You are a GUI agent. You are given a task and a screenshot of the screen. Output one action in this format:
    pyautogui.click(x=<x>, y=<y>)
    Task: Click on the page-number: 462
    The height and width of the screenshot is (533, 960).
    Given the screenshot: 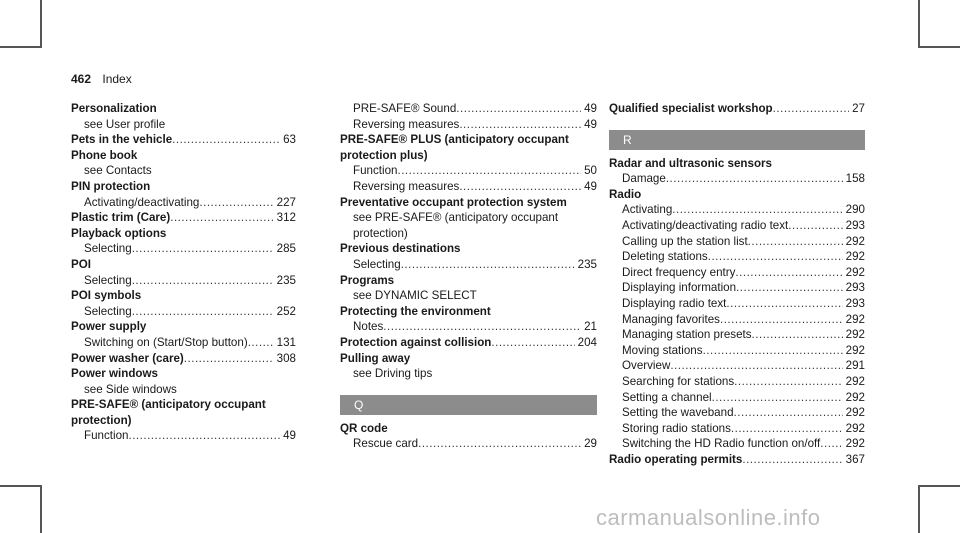 What is the action you would take?
    pyautogui.click(x=81, y=79)
    